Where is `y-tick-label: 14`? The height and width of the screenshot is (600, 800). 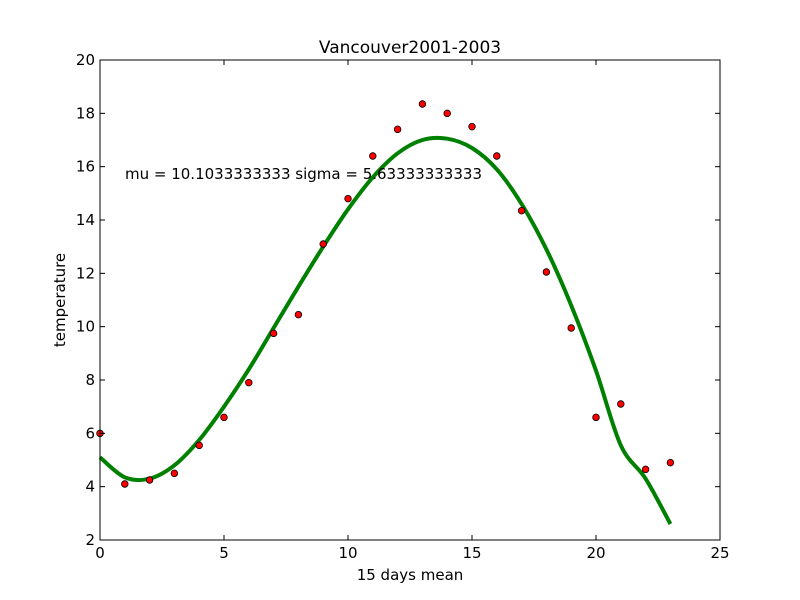 y-tick-label: 14 is located at coordinates (85, 220).